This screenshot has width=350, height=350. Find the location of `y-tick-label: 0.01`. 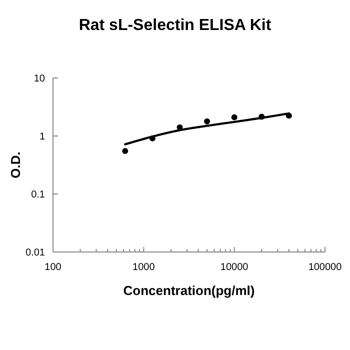

y-tick-label: 0.01 is located at coordinates (36, 253).